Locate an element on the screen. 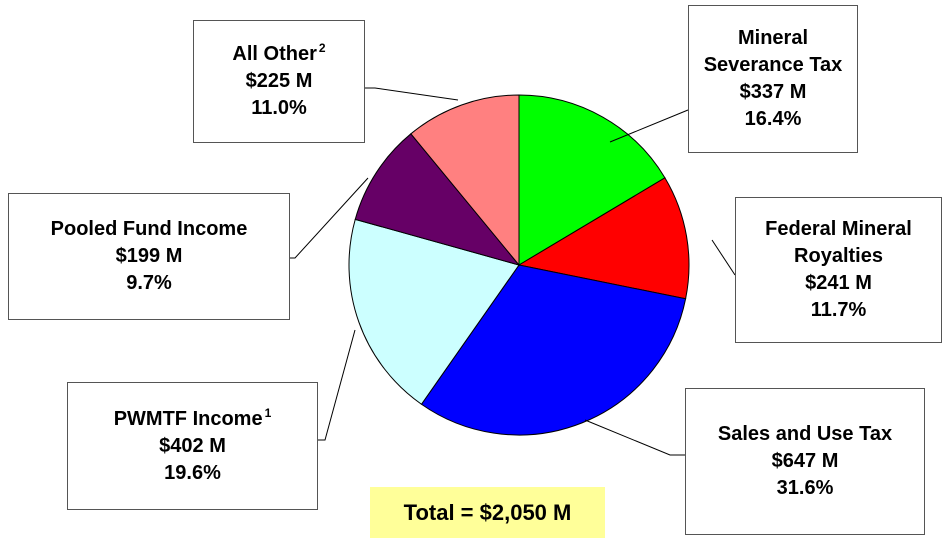 The width and height of the screenshot is (942, 540). slice-percent-label: 31.6% is located at coordinates (805, 488).